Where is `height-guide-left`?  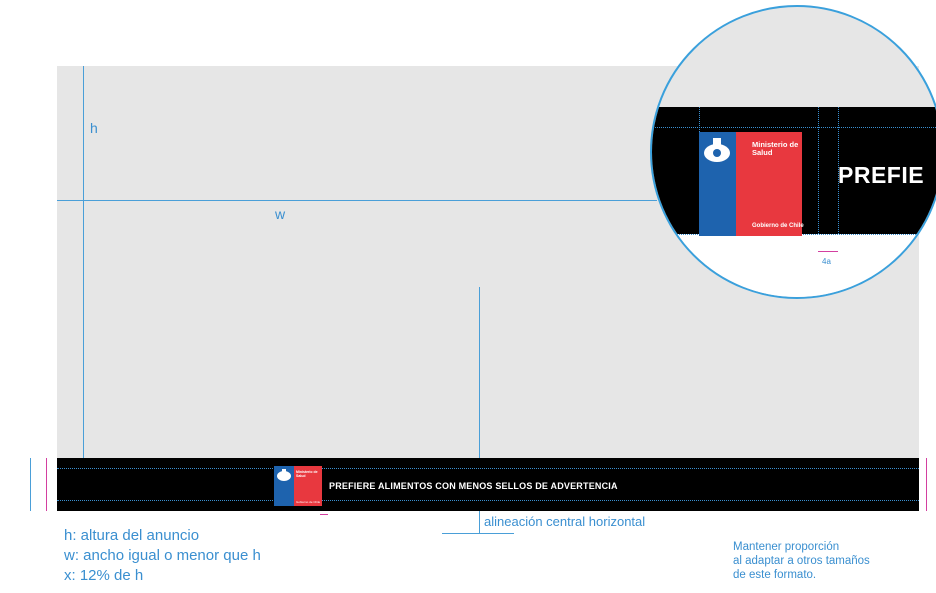
height-guide-left is located at coordinates (30, 484).